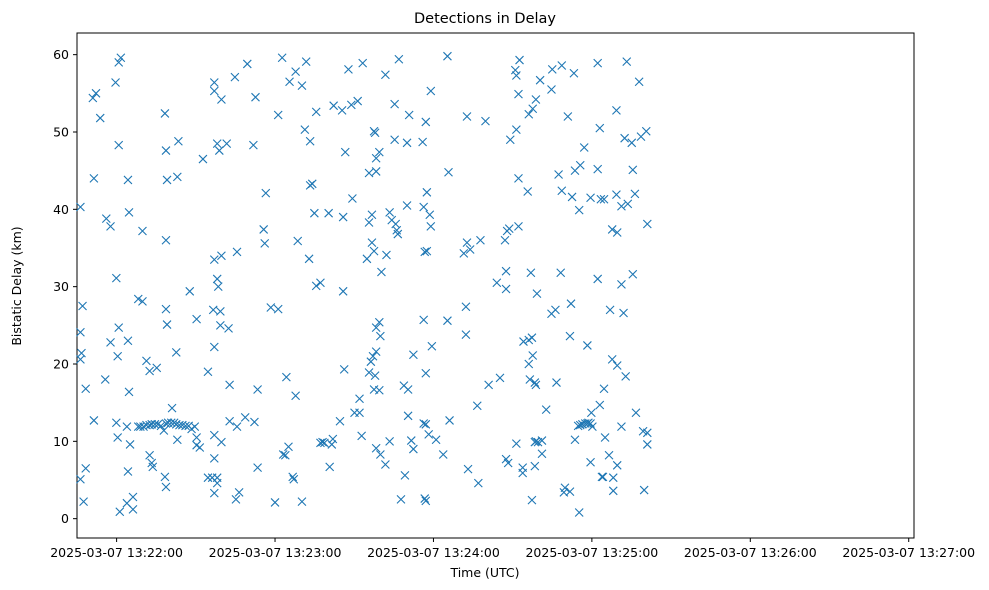 The width and height of the screenshot is (989, 590). I want to click on x-tick-label: 2025-03-07 13:24:00, so click(433, 552).